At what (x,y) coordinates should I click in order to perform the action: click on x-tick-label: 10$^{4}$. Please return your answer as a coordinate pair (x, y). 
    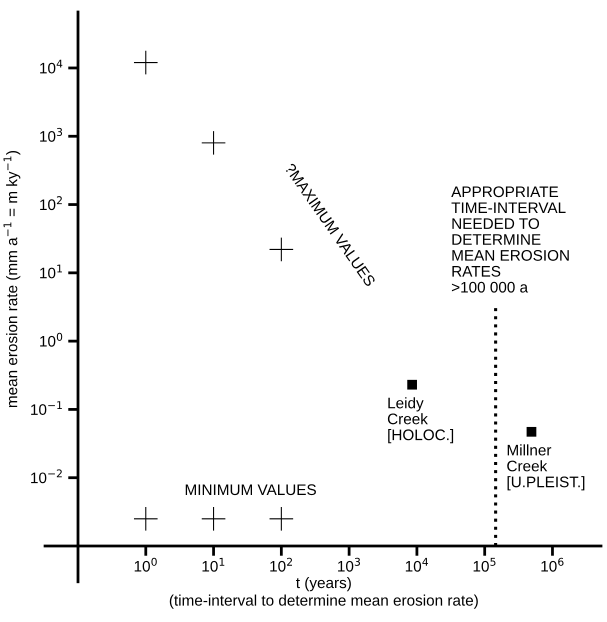
    Looking at the image, I should click on (417, 565).